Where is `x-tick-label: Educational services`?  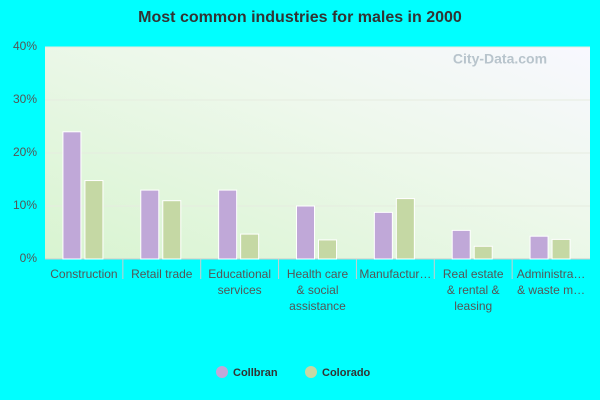 x-tick-label: Educational services is located at coordinates (239, 282).